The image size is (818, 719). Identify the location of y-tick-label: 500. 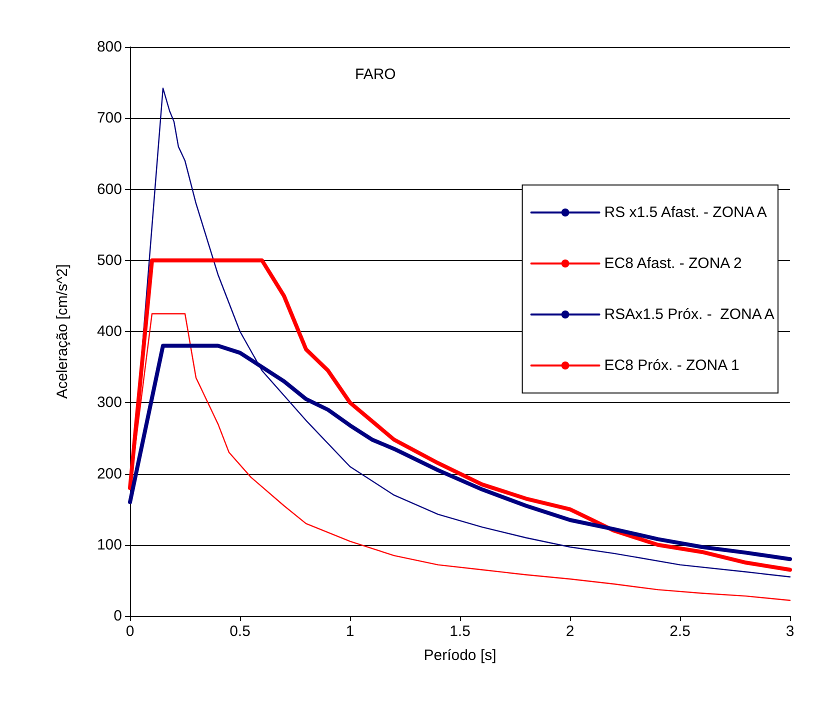
(109, 260).